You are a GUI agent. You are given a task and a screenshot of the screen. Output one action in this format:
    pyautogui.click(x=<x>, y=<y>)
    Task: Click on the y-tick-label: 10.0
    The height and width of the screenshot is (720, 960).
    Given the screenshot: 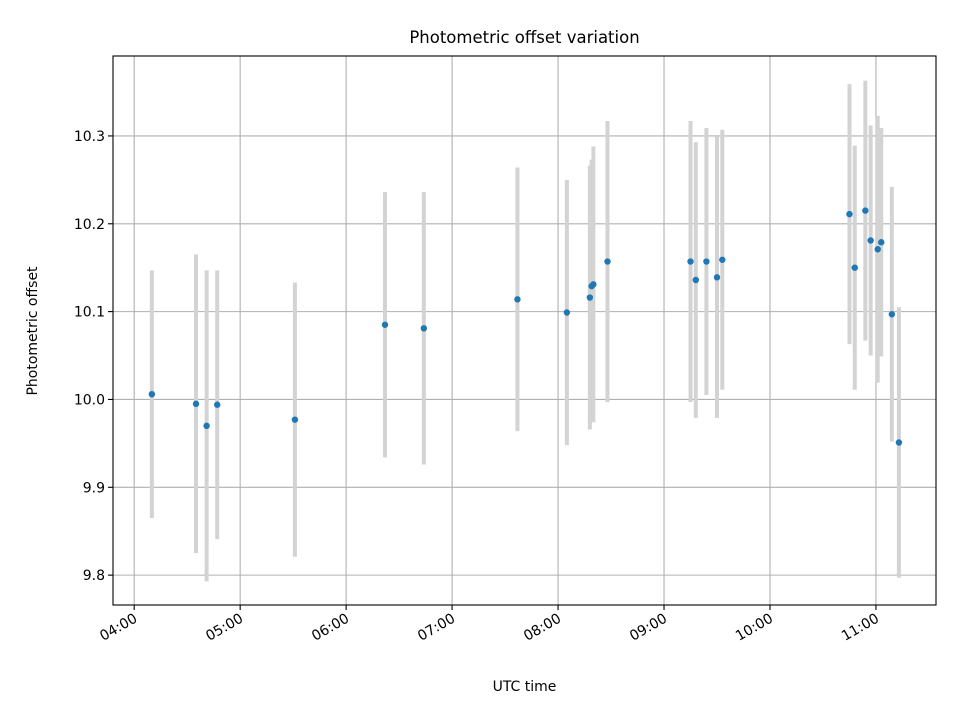 What is the action you would take?
    pyautogui.click(x=89, y=400)
    